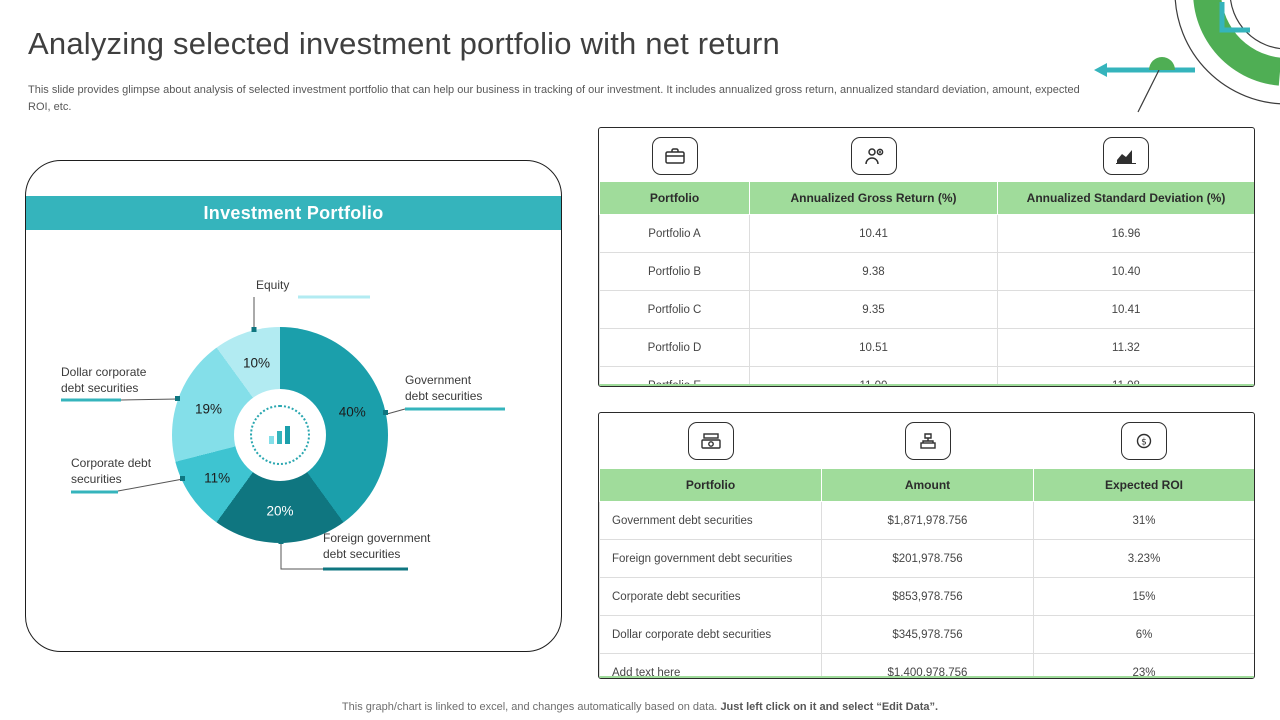 This screenshot has width=1280, height=720. I want to click on column-header: Annualized Gross Return (%), so click(873, 198).